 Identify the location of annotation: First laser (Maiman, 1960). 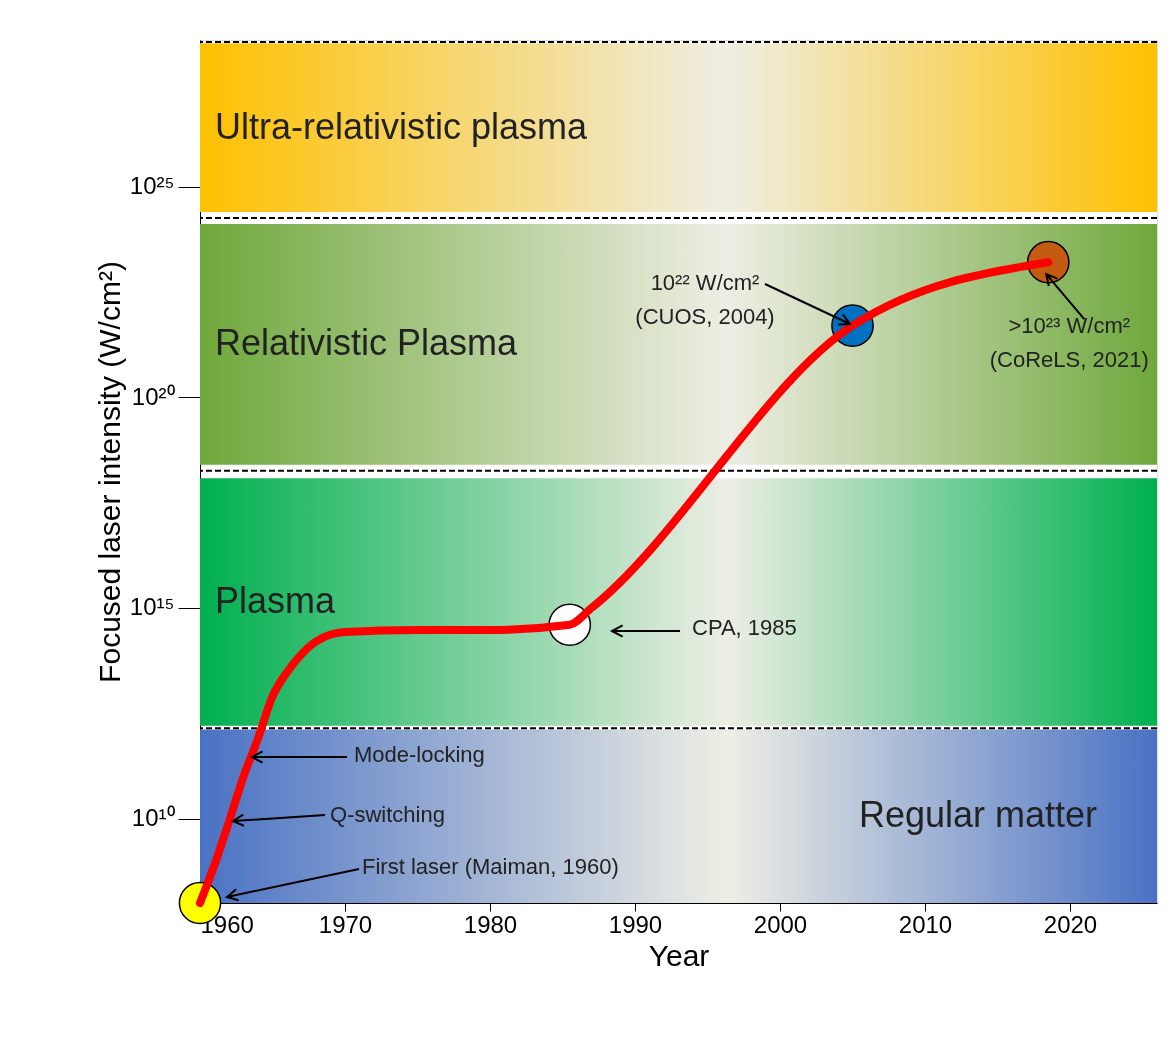
(490, 866).